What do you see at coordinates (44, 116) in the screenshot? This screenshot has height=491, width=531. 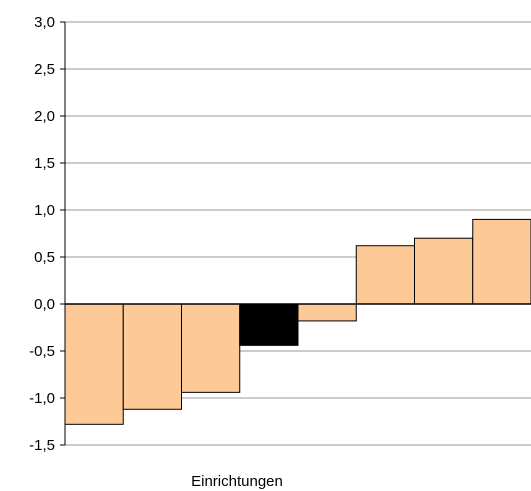 I see `y-tick-label: 2,0` at bounding box center [44, 116].